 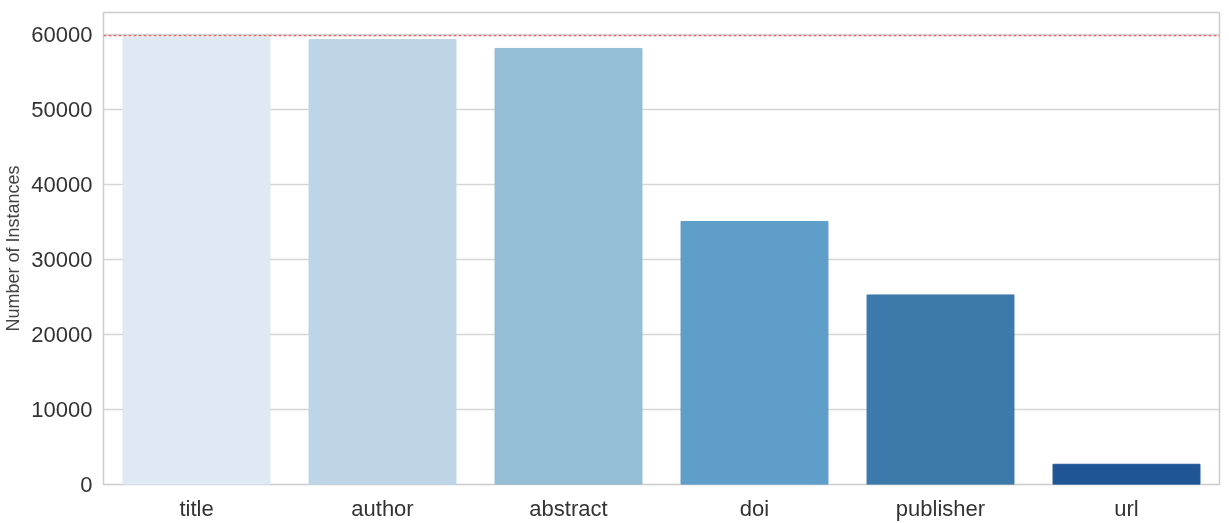 What do you see at coordinates (196, 508) in the screenshot?
I see `x-tick-label: title` at bounding box center [196, 508].